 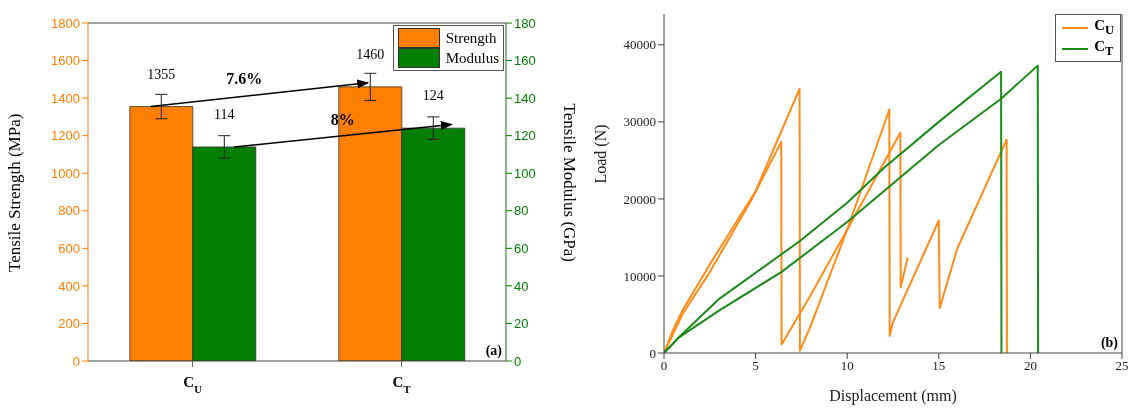 I want to click on x-tick-label: 10, so click(x=847, y=366).